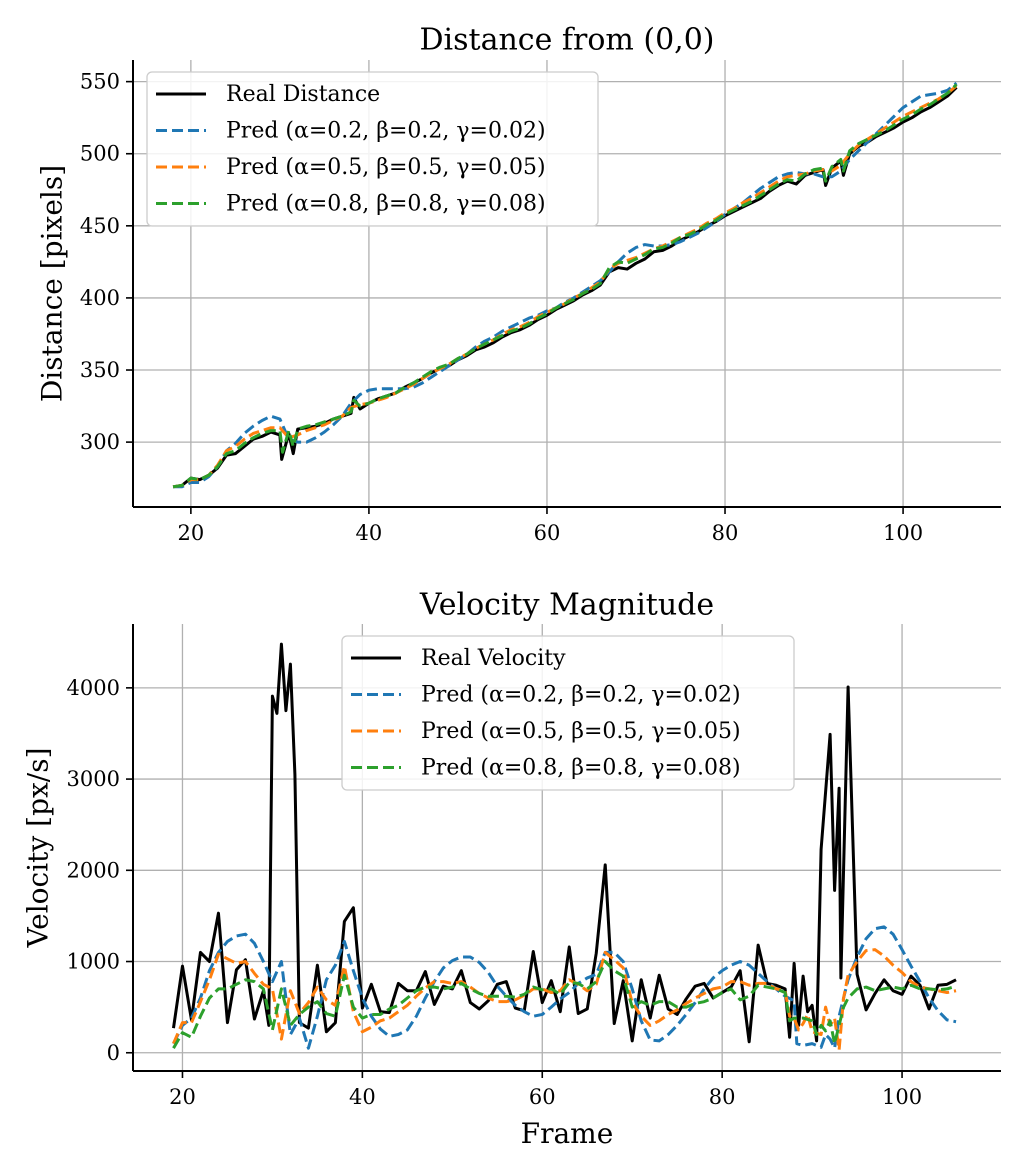 Image resolution: width=1015 pixels, height=1164 pixels. What do you see at coordinates (100, 226) in the screenshot?
I see `y-tick-label: 450` at bounding box center [100, 226].